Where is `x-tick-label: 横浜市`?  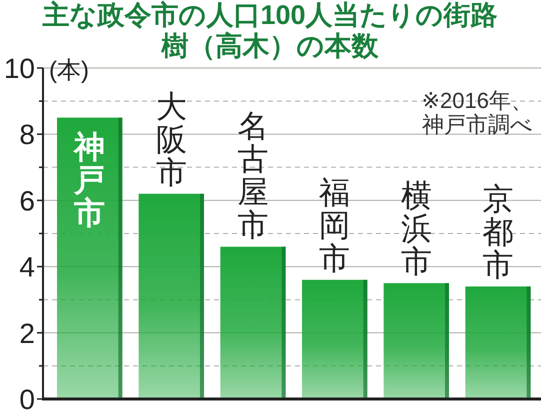
x-tick-label: 横浜市 is located at coordinates (416, 229).